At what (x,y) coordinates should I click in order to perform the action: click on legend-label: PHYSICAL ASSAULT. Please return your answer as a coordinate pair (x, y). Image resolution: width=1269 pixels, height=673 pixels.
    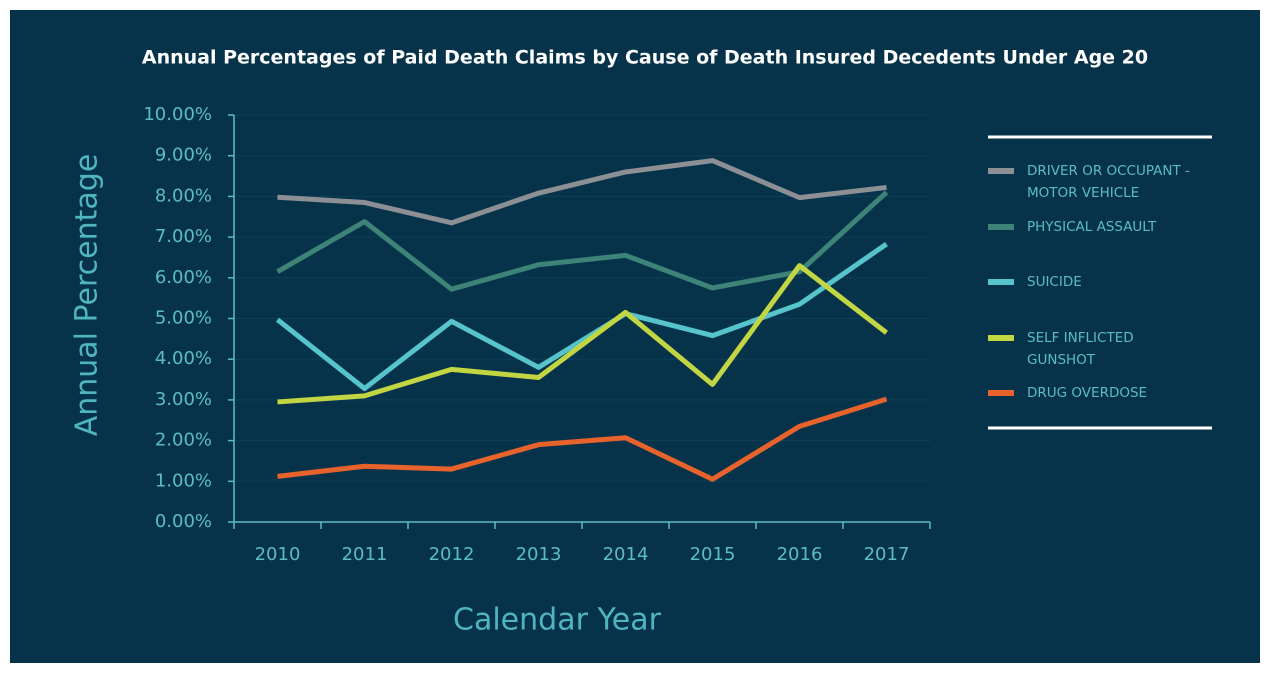
    Looking at the image, I should click on (1092, 227).